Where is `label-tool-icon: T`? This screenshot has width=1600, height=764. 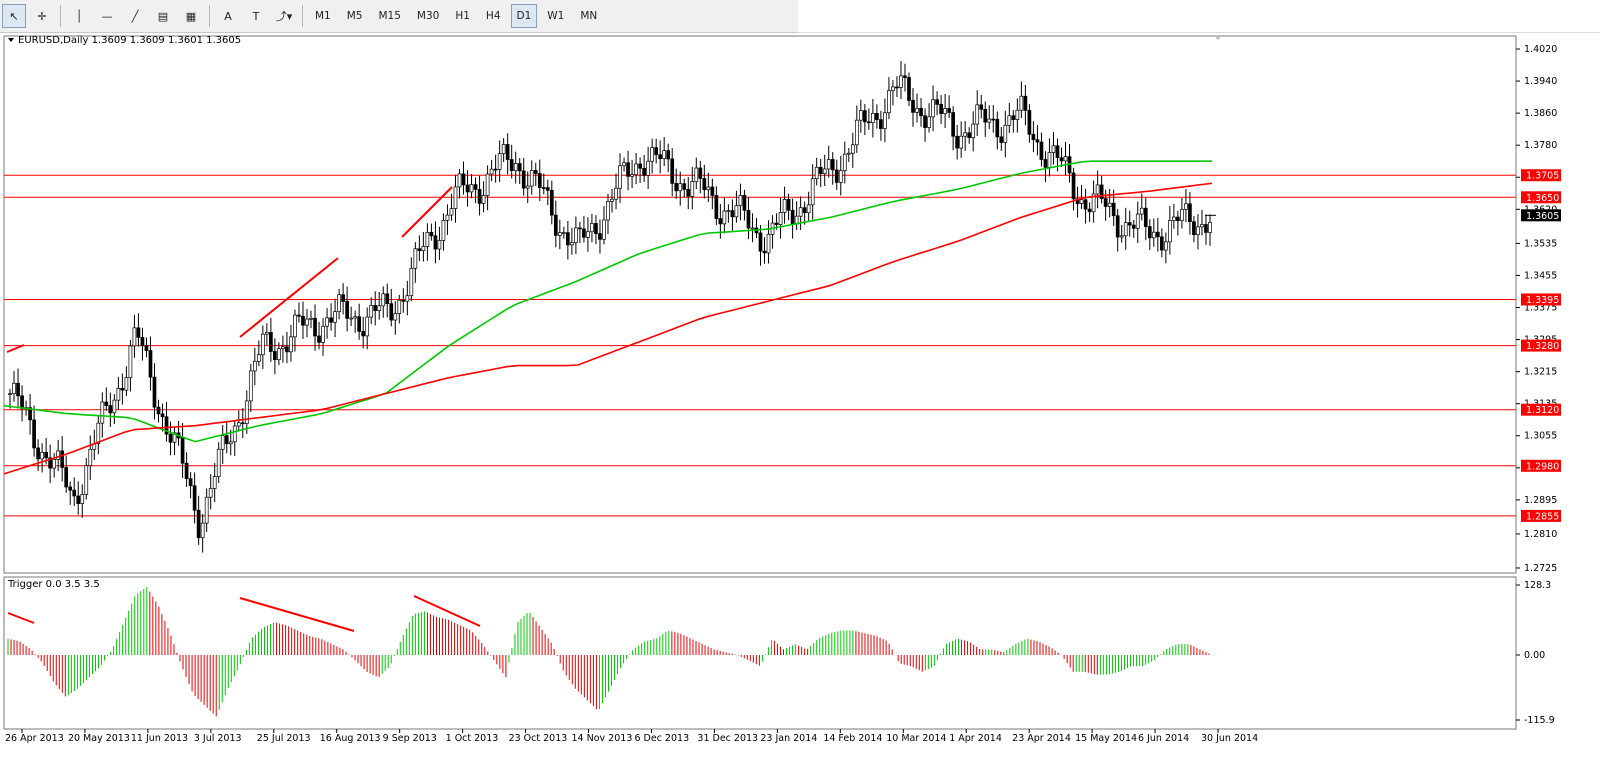 label-tool-icon: T is located at coordinates (256, 16).